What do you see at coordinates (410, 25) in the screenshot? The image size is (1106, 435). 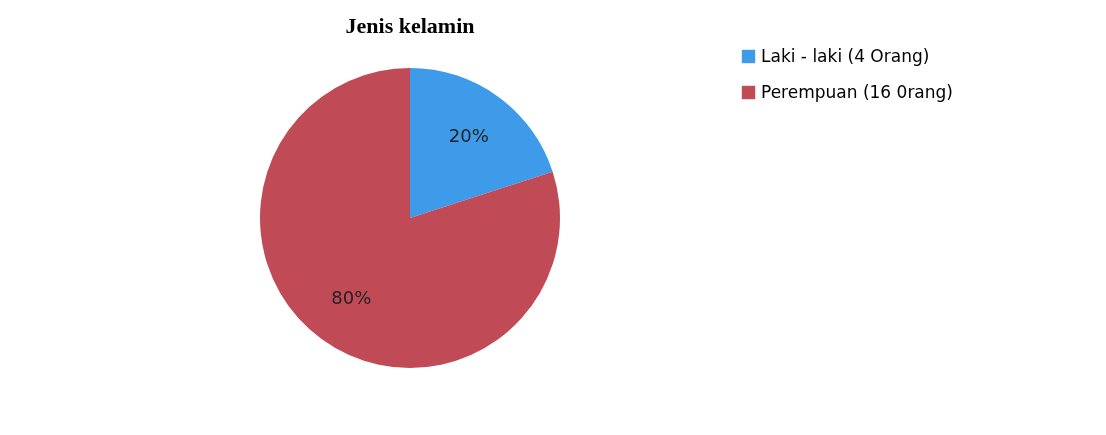 I see `chart-title: Jenis kelamin` at bounding box center [410, 25].